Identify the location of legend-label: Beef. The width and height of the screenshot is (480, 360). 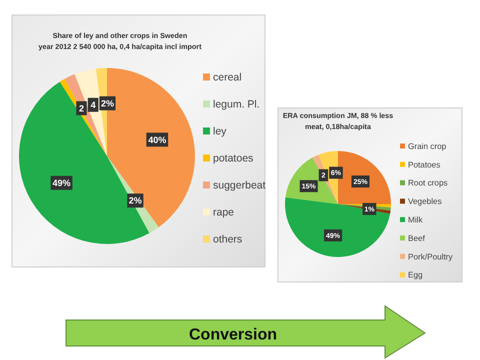
(417, 238).